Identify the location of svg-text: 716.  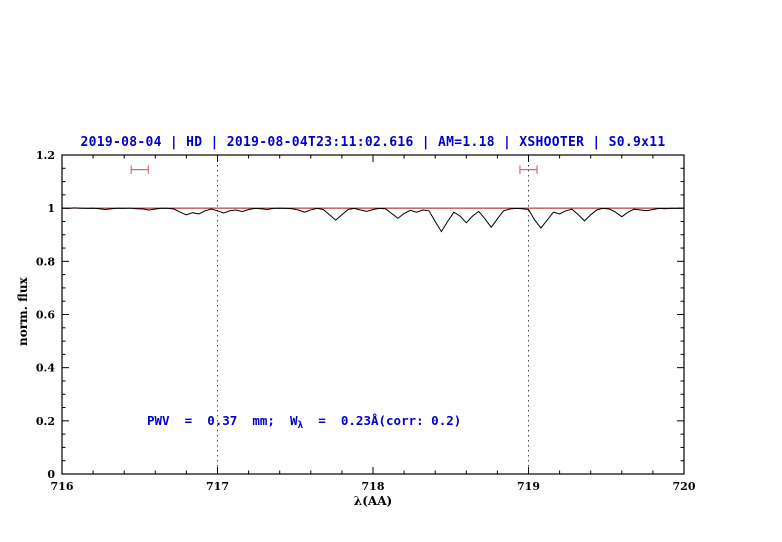
(62, 486).